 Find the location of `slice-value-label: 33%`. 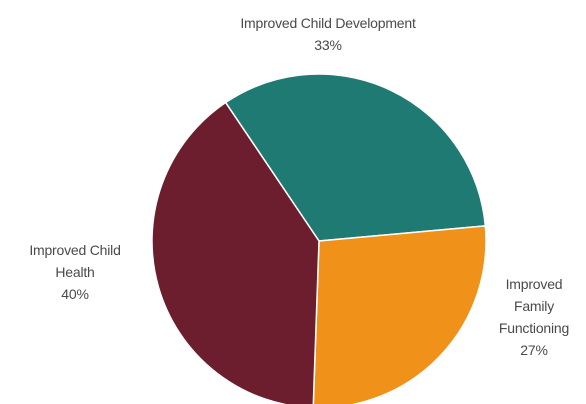

slice-value-label: 33% is located at coordinates (328, 45).